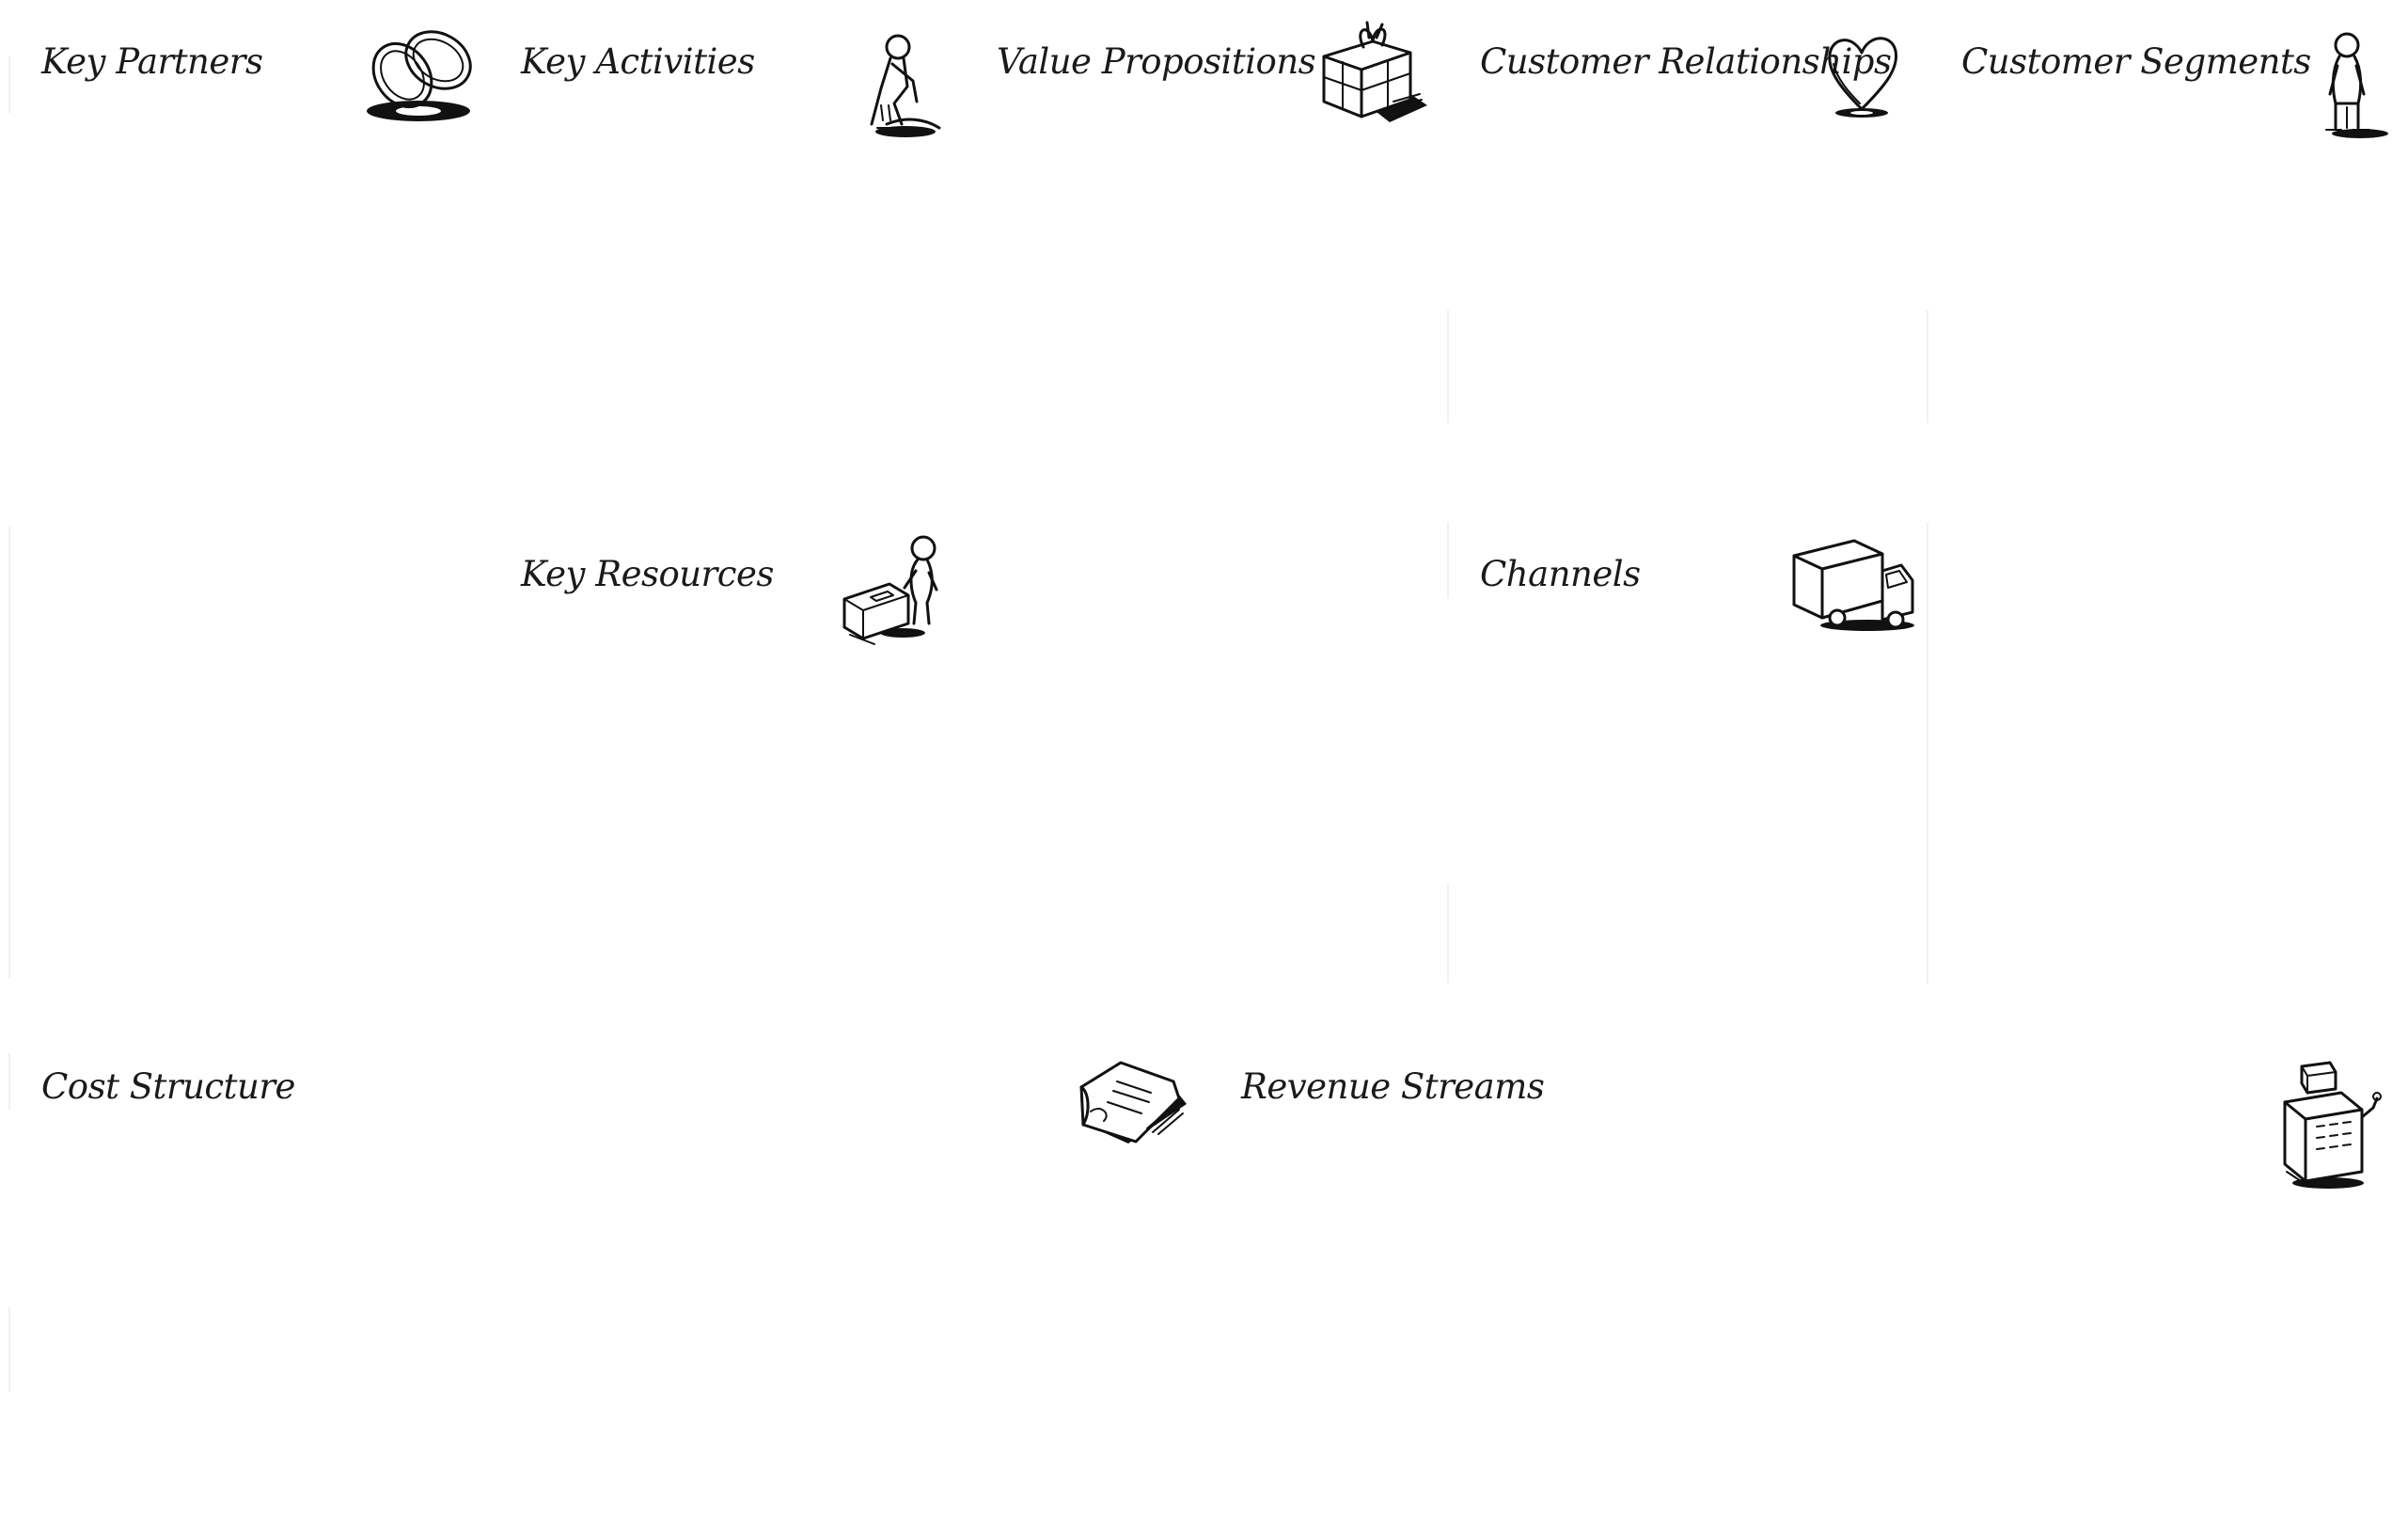 This screenshot has height=1514, width=2408. I want to click on value-propositions-title: Value Propositions, so click(1156, 61).